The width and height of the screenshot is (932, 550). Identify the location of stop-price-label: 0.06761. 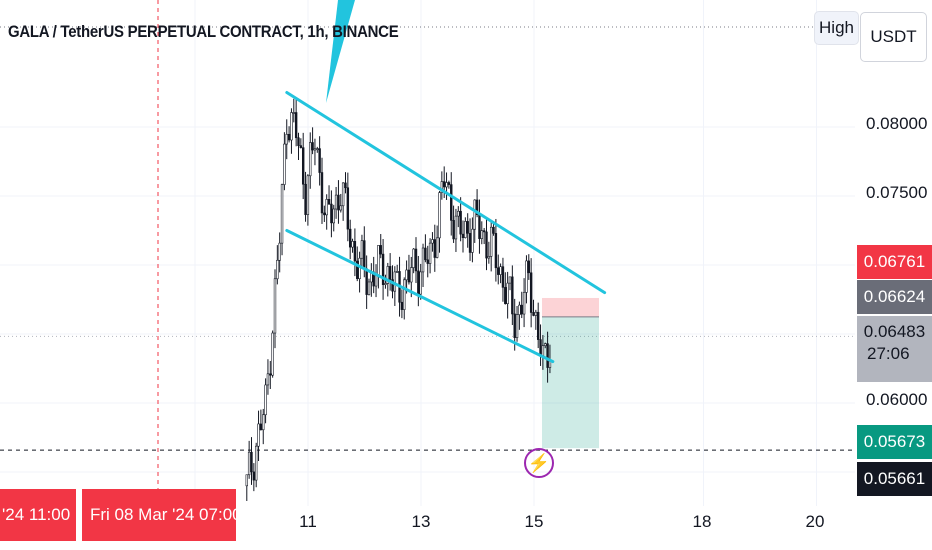
(894, 262).